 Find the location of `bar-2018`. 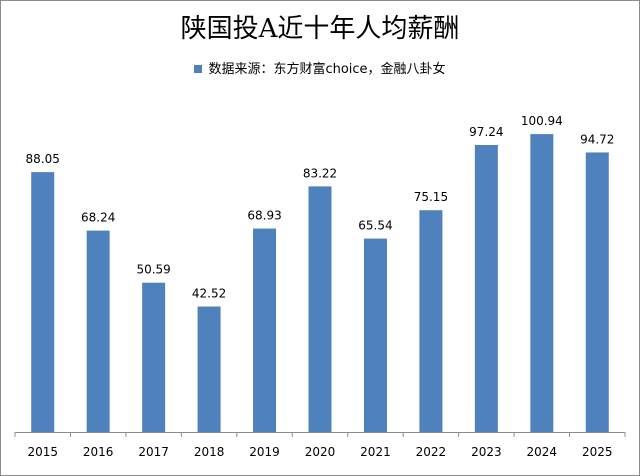

bar-2018 is located at coordinates (209, 369).